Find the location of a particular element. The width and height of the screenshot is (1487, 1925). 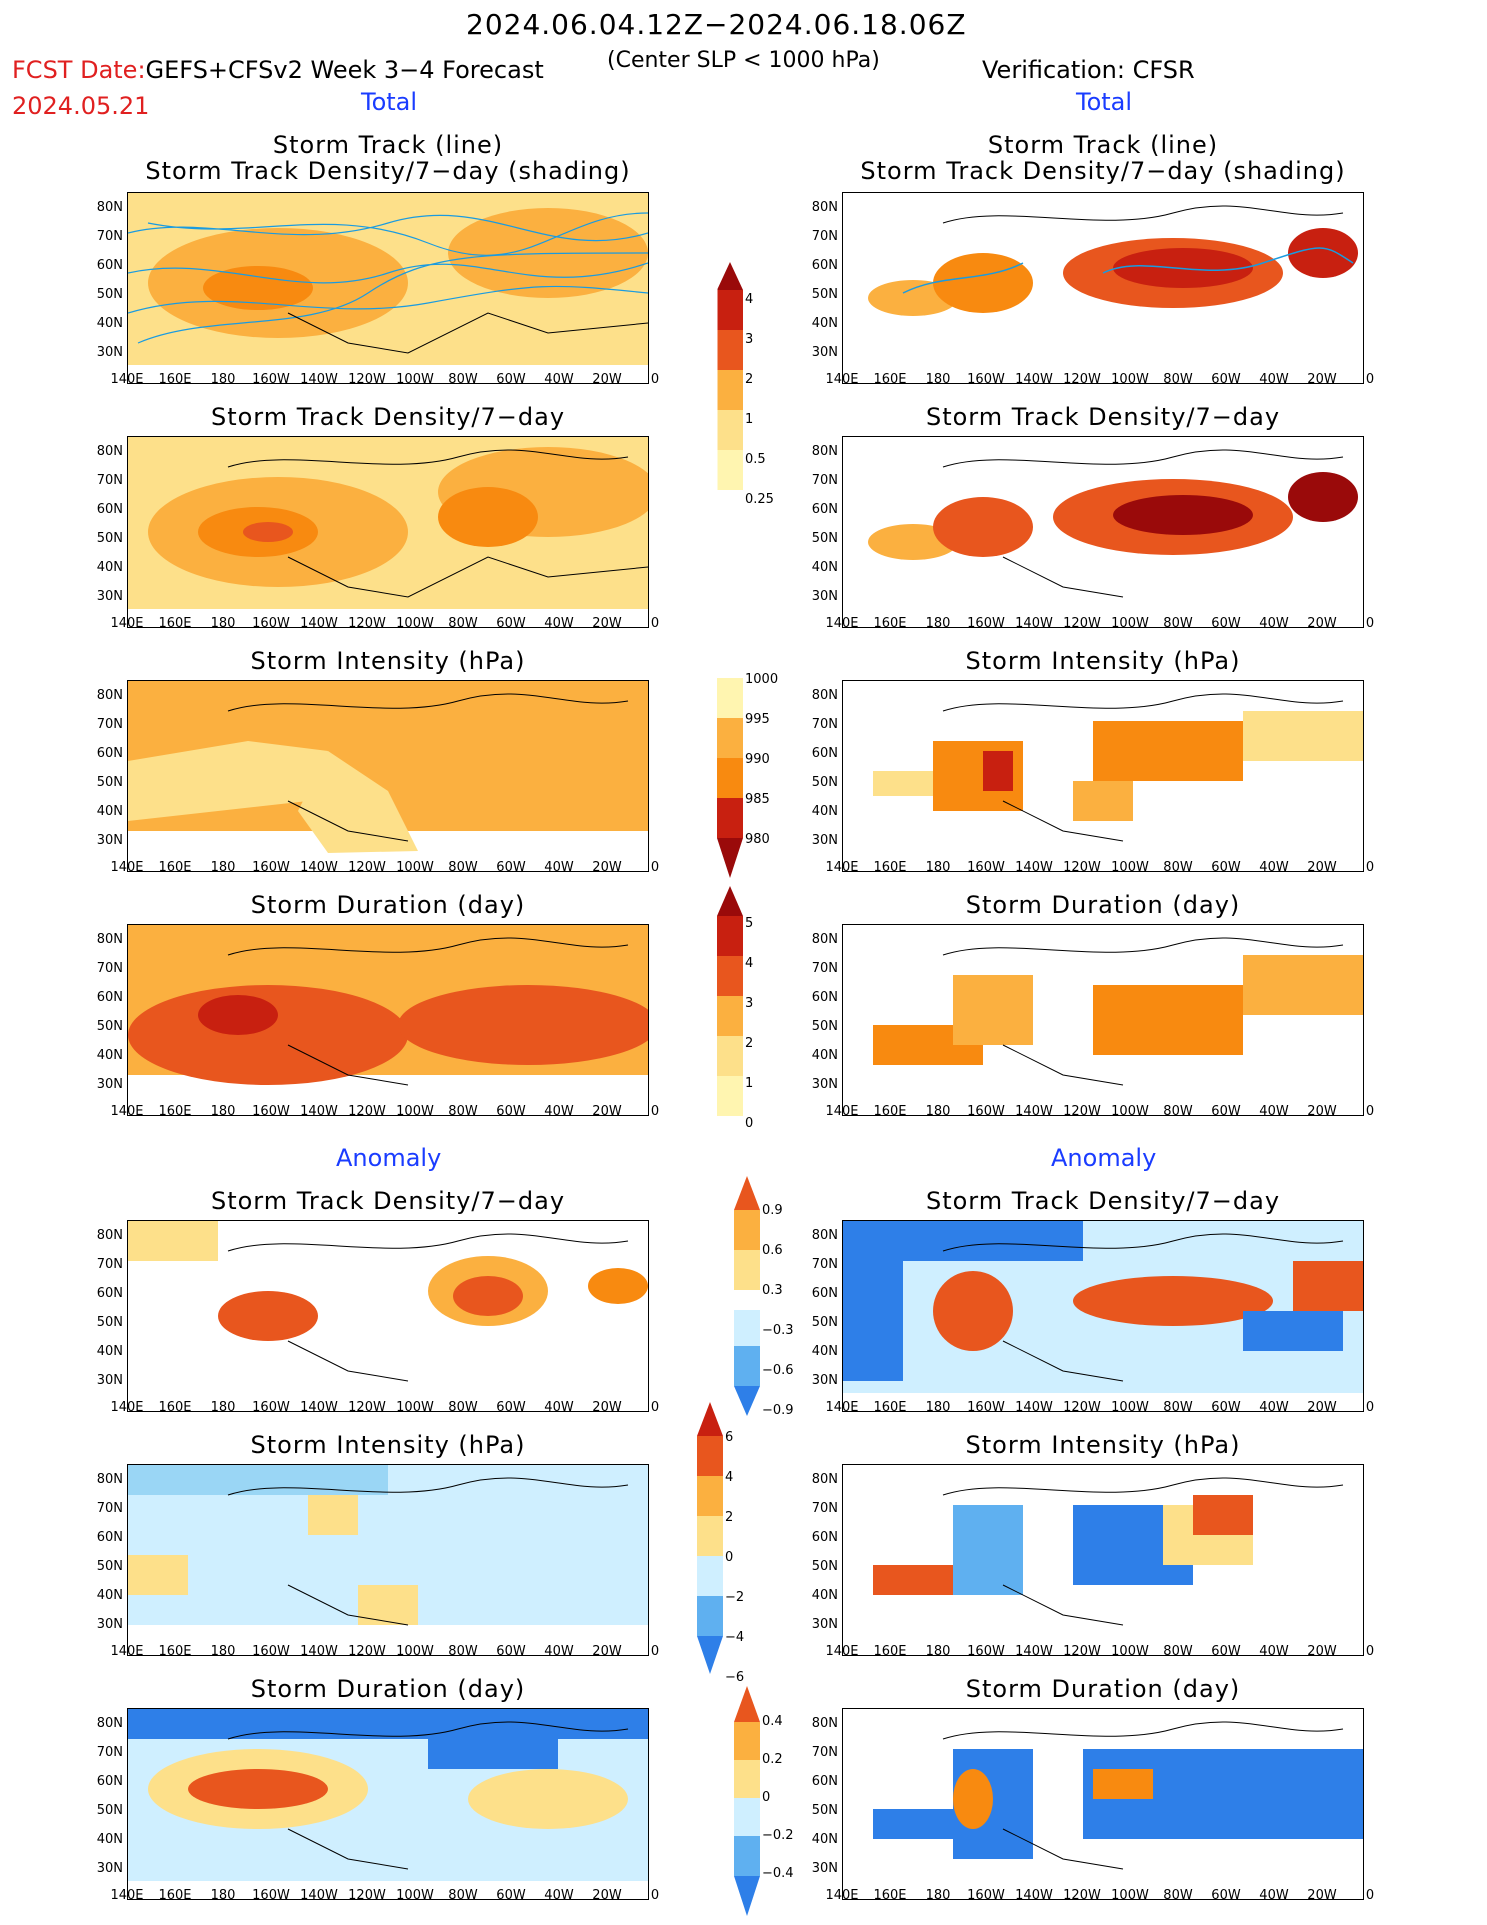

title-track-shading-right: Storm Track Density/7−day (shading) is located at coordinates (1103, 171).